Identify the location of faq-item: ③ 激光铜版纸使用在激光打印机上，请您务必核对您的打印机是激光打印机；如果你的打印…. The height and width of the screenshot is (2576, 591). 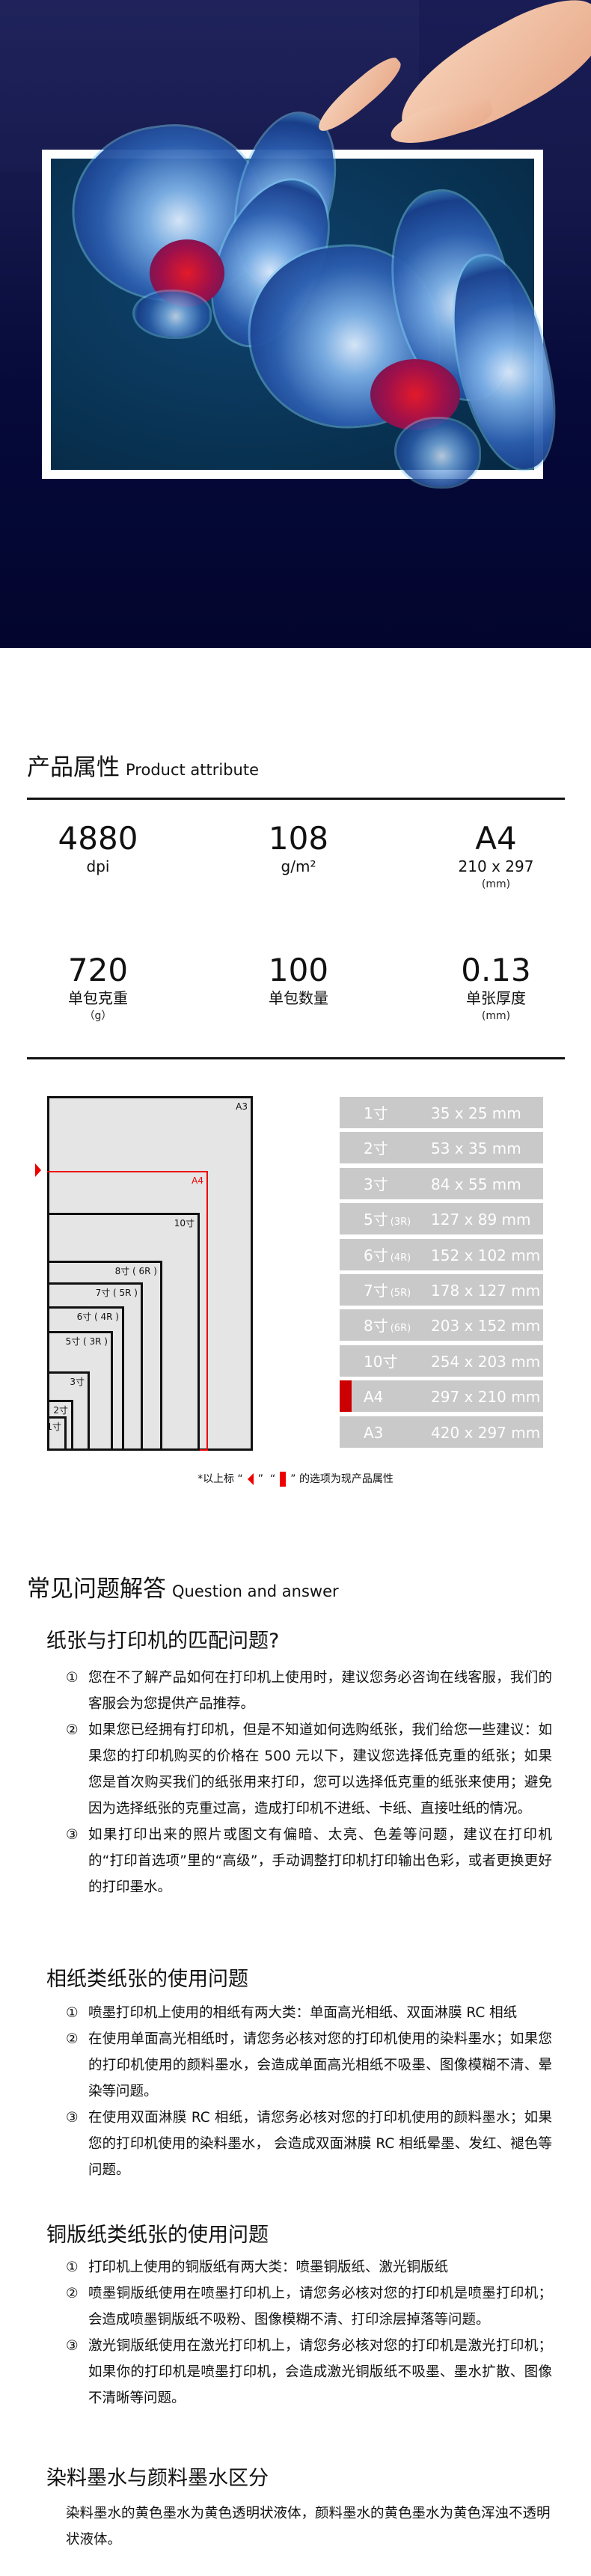
(309, 2372).